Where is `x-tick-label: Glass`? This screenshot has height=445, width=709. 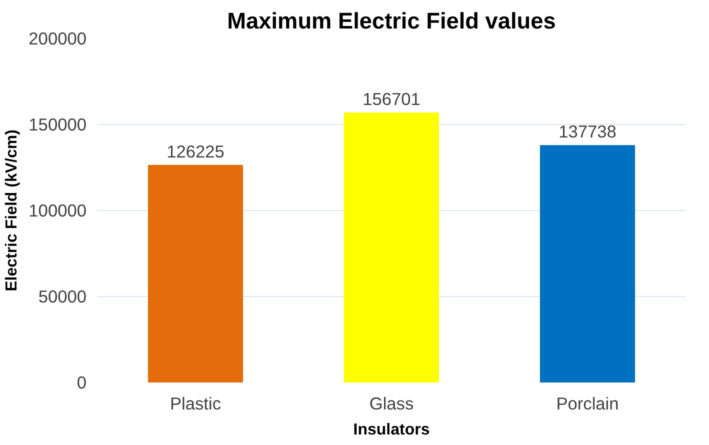 x-tick-label: Glass is located at coordinates (391, 404).